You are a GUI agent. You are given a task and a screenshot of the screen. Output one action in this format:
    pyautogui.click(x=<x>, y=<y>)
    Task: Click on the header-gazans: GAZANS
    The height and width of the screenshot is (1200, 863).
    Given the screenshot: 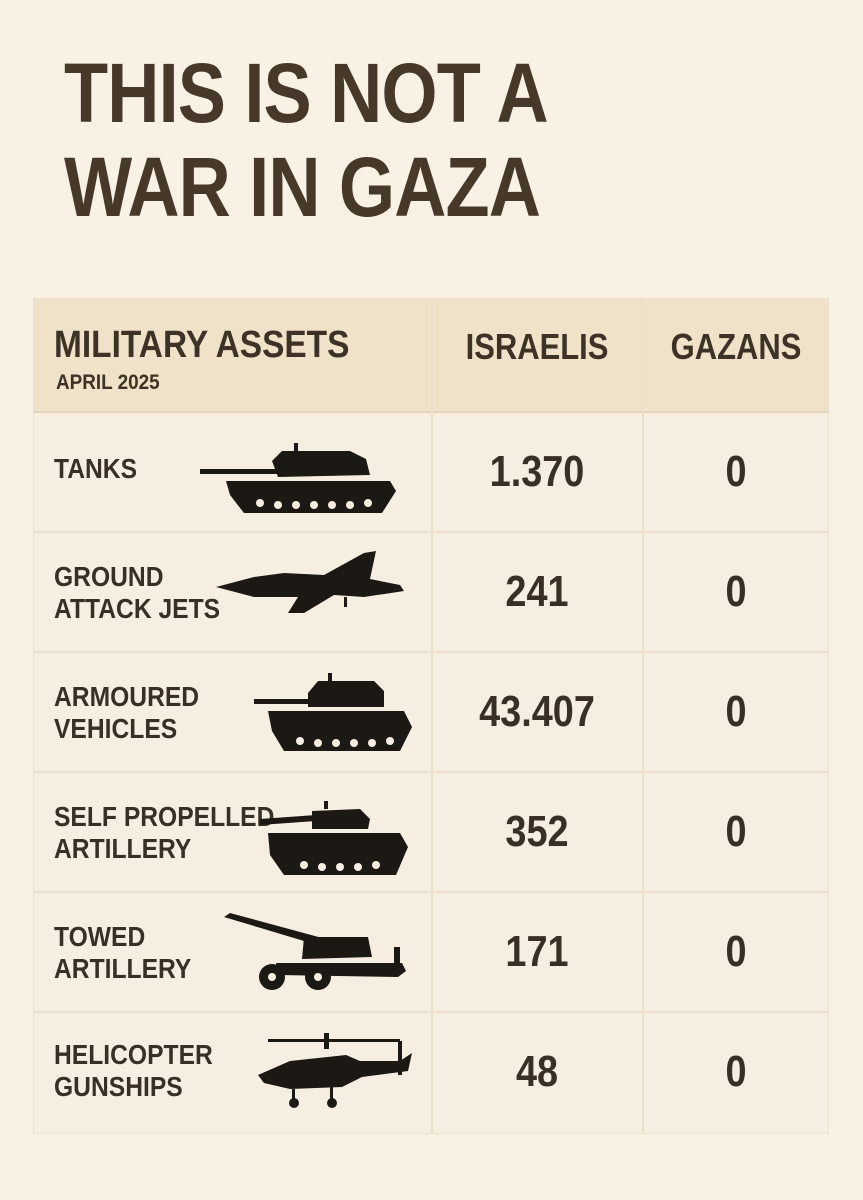 What is the action you would take?
    pyautogui.click(x=736, y=346)
    